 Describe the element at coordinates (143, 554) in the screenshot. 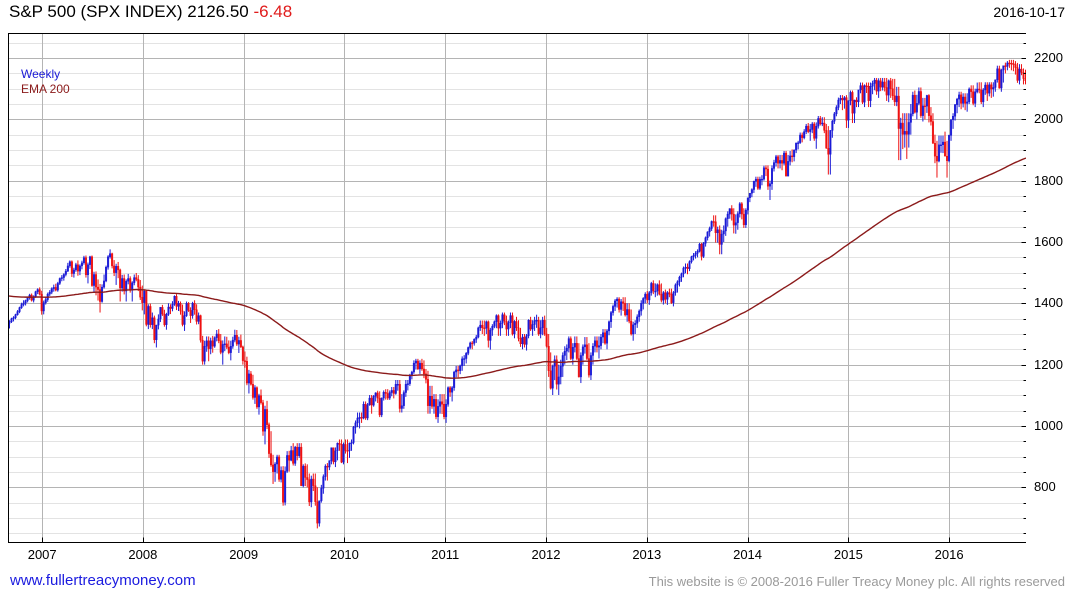

I see `x-axis-tick-label: 2008` at that location.